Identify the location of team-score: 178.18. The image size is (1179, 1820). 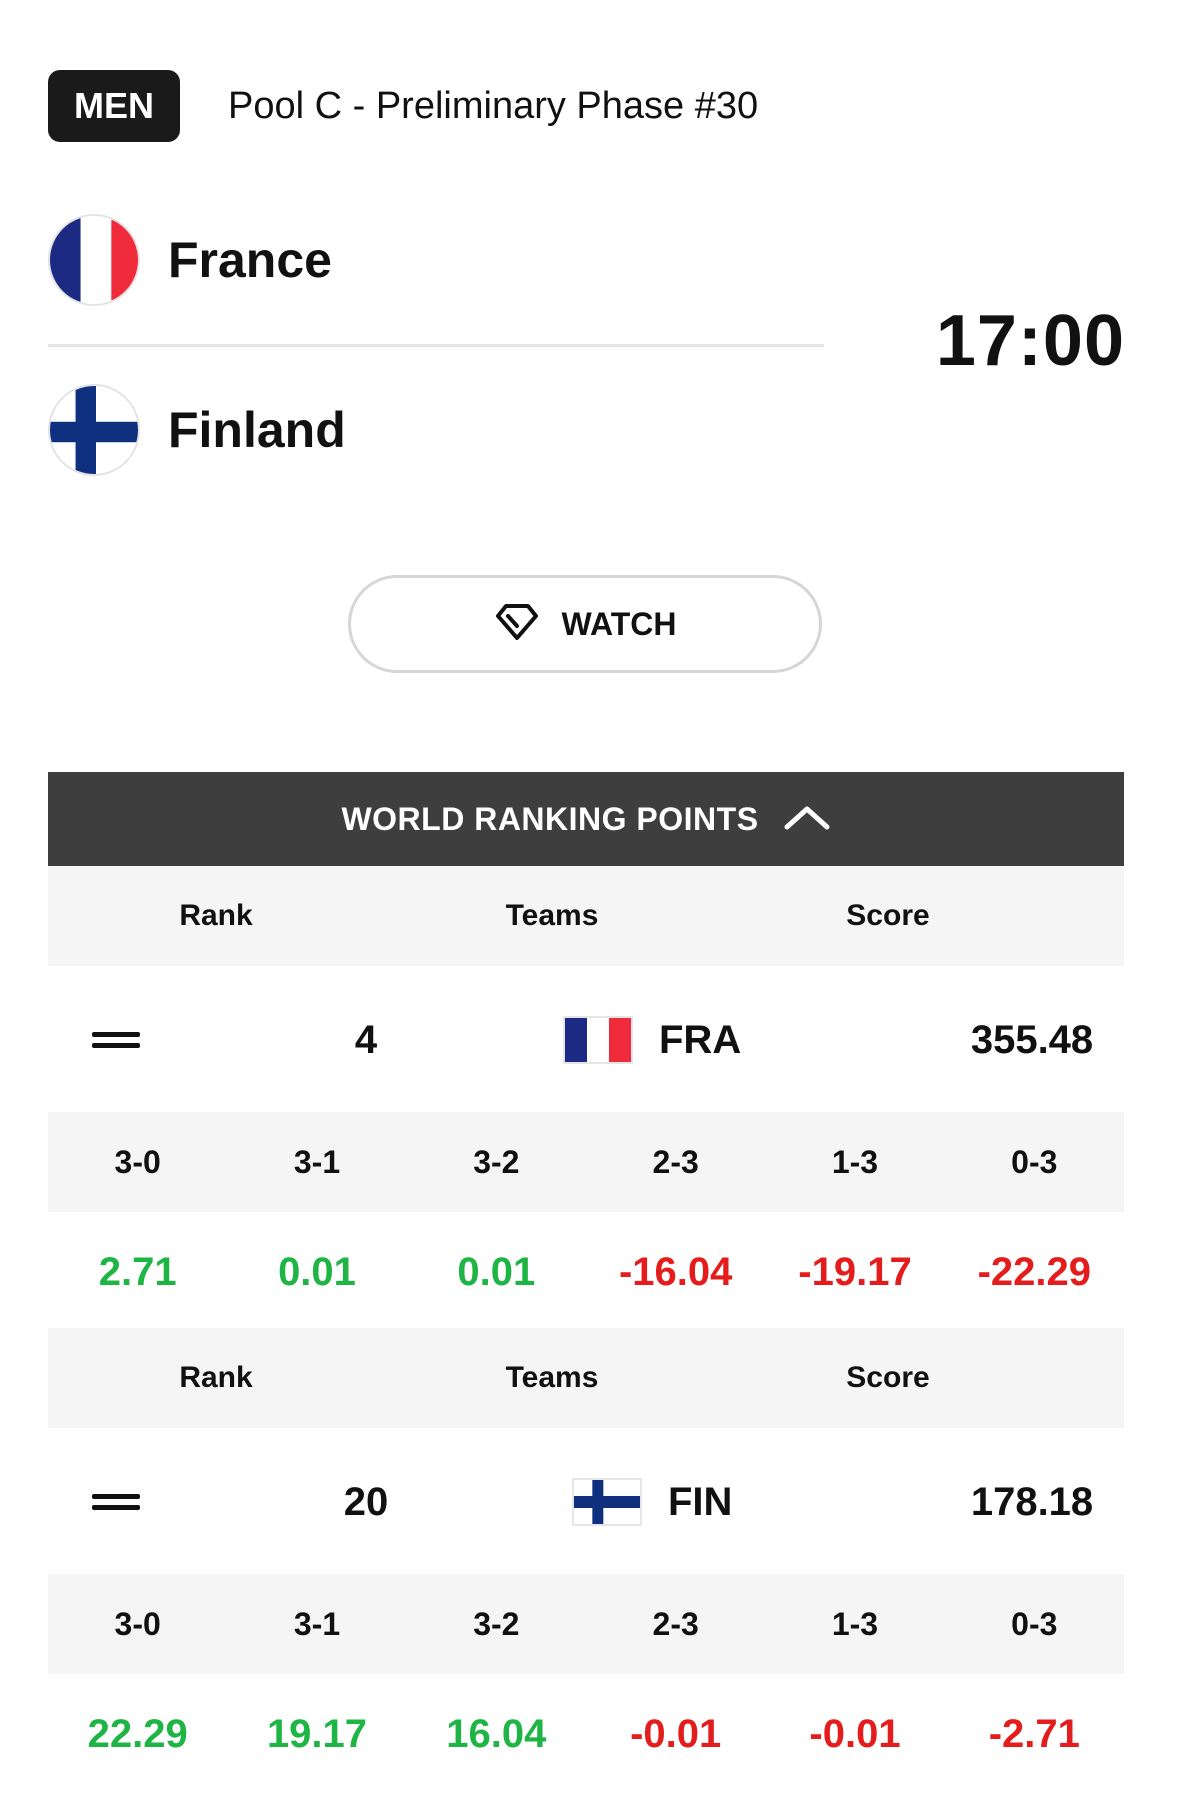
(1032, 1501).